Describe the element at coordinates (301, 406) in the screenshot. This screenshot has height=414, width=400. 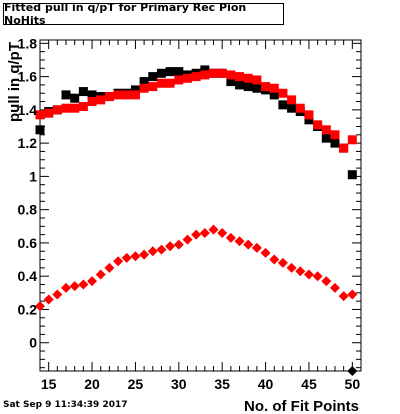
I see `x-axis-title: No. of Fit Points` at that location.